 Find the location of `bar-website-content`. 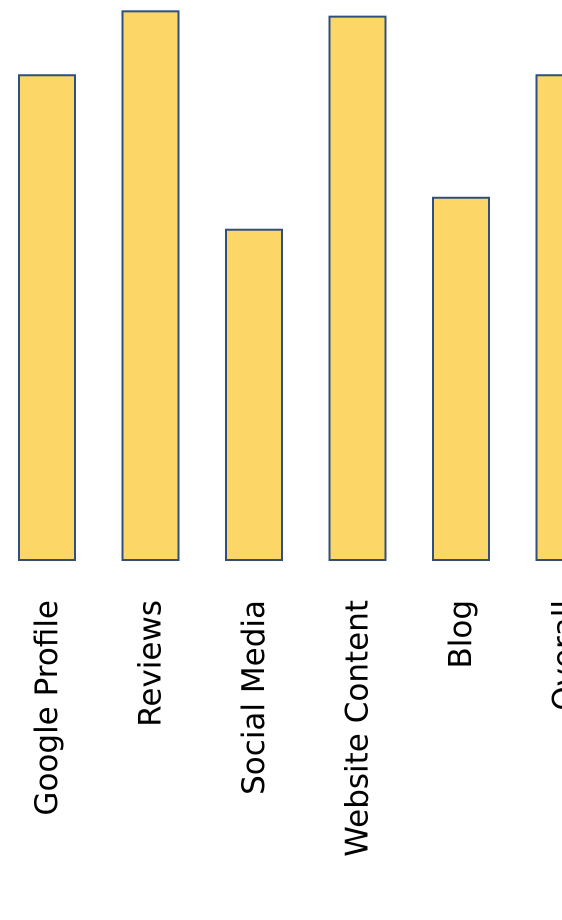

bar-website-content is located at coordinates (357, 288).